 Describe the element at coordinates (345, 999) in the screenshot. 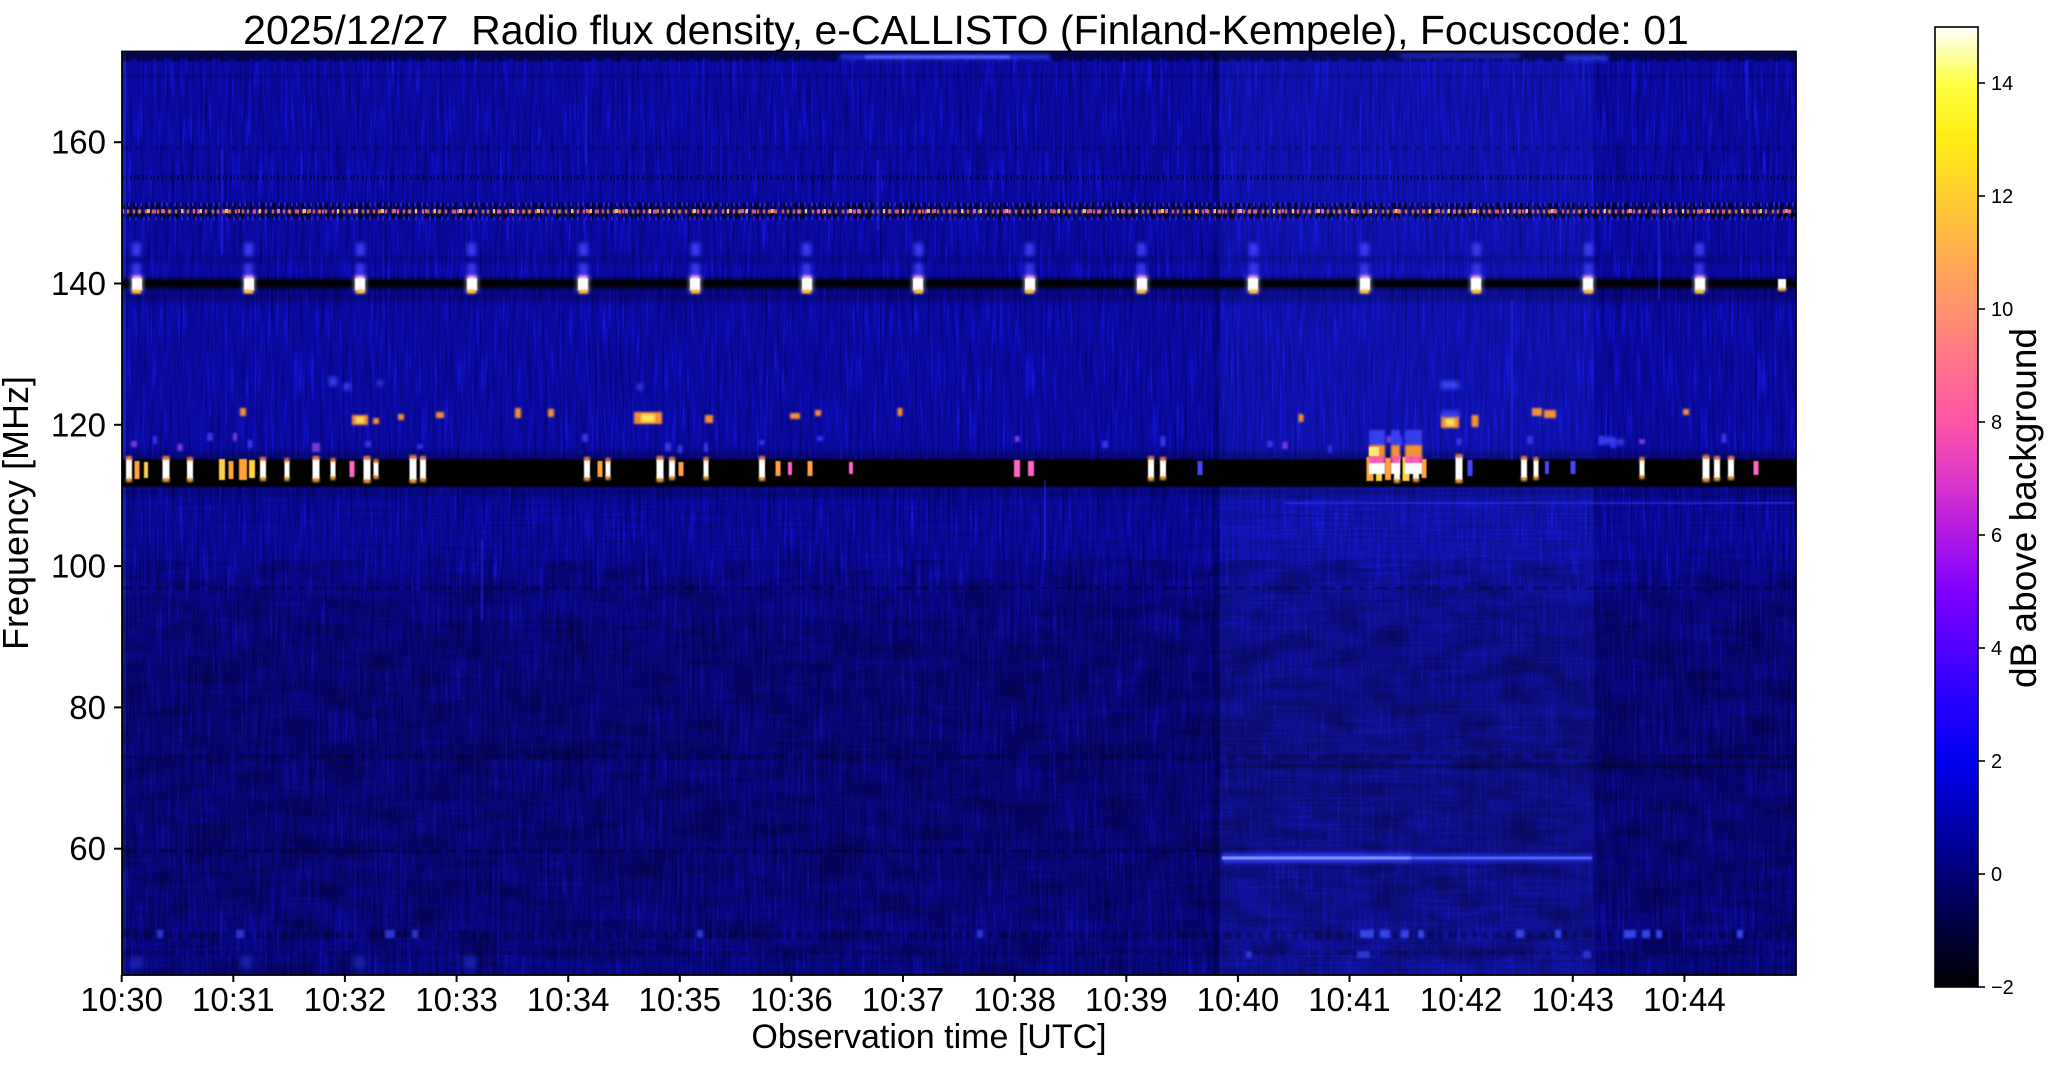

I see `svg-text: 10:32` at that location.